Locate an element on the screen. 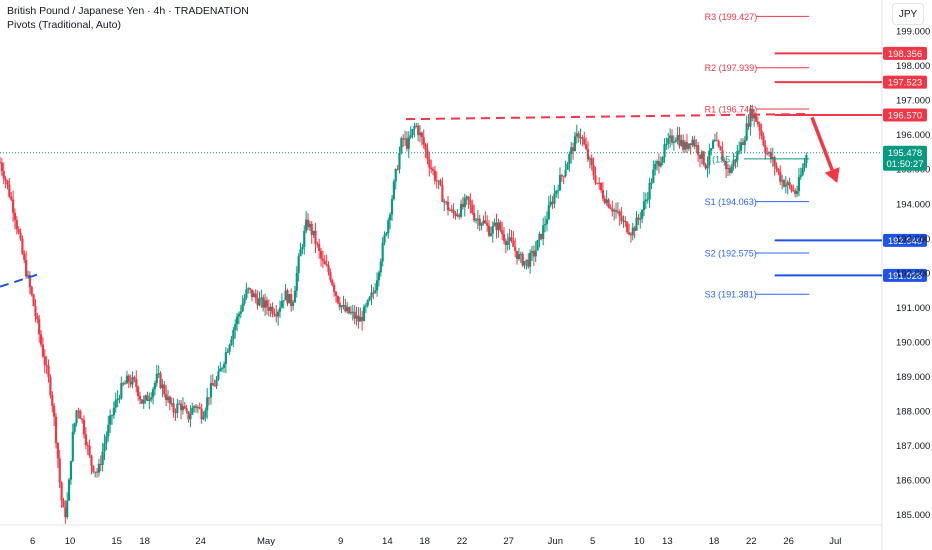 The image size is (932, 550). y-tick-label-6: 191.000 is located at coordinates (913, 308).